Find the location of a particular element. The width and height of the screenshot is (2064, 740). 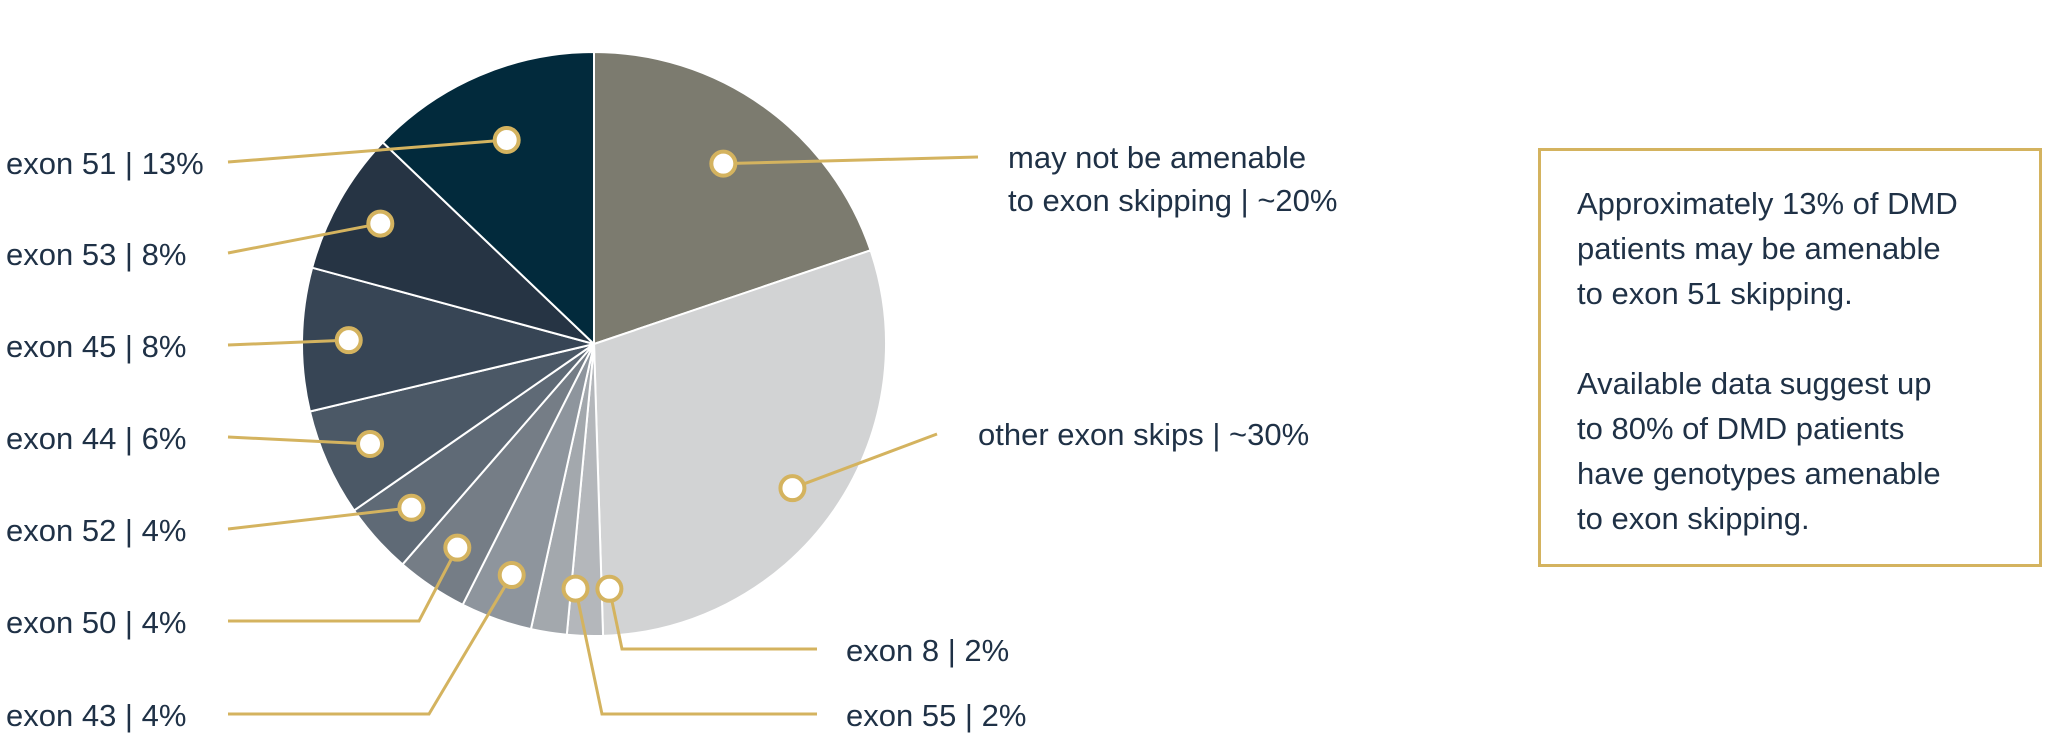

slice-label-exon-53: exon 53 | 8% is located at coordinates (96, 254).